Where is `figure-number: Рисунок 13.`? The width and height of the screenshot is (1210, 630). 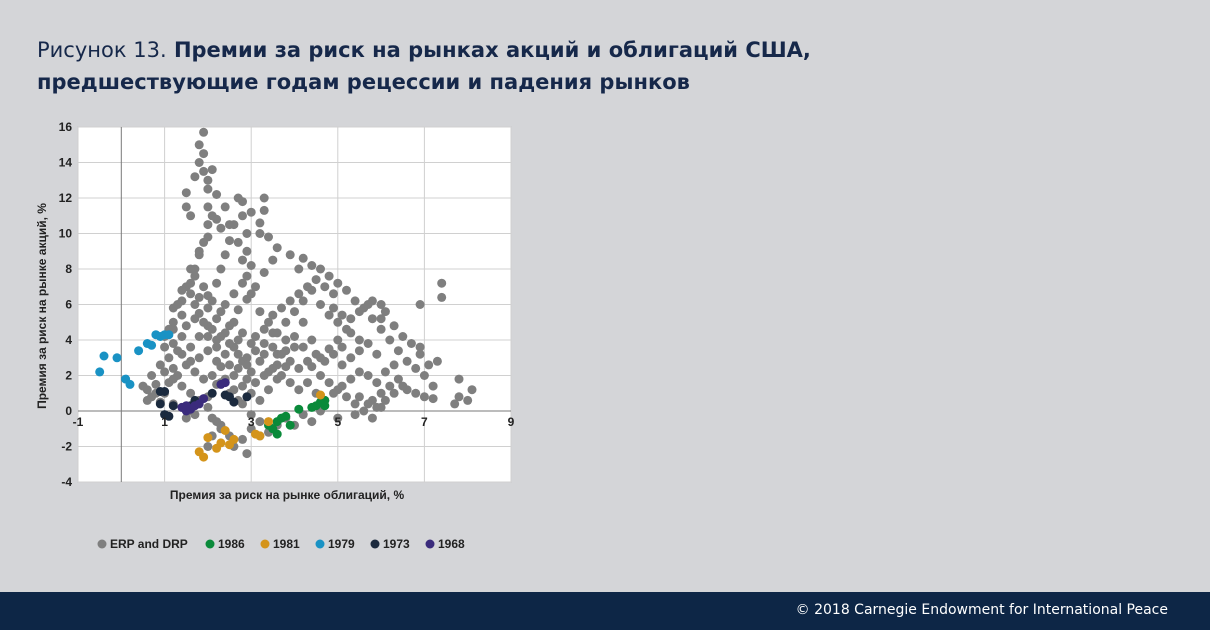 figure-number: Рисунок 13. is located at coordinates (102, 50).